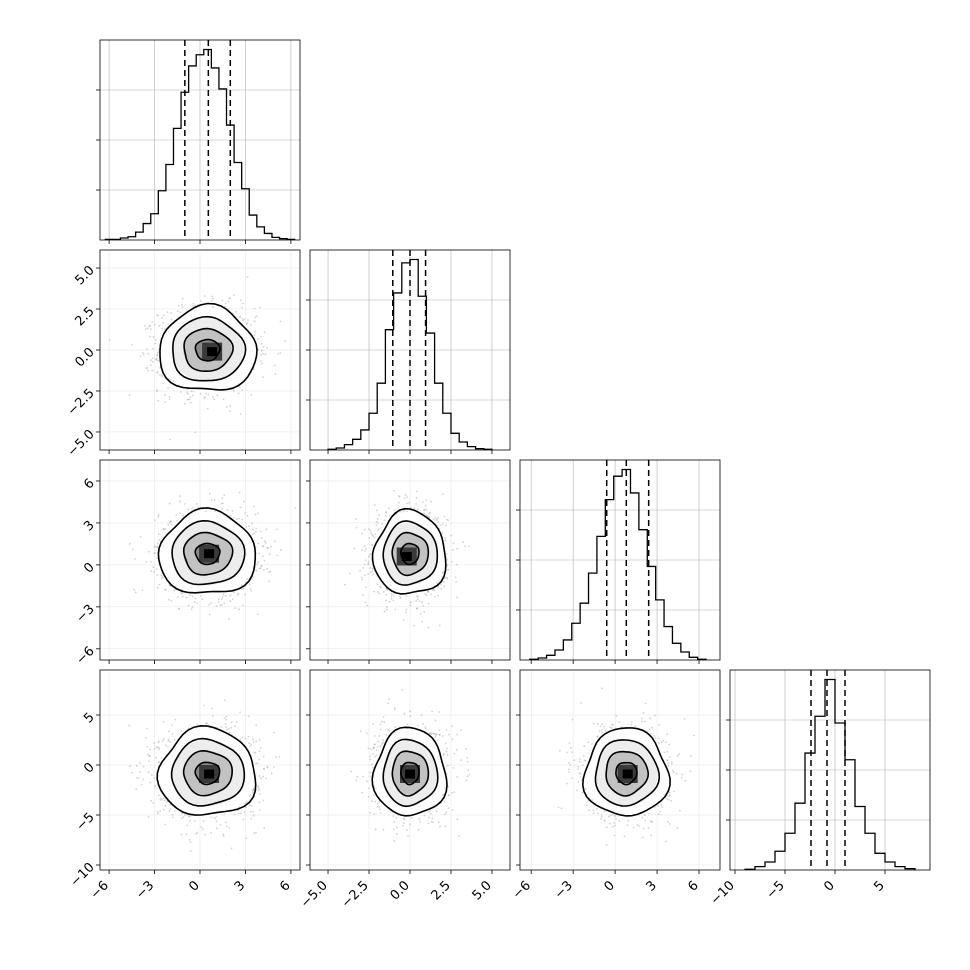  What do you see at coordinates (400, 890) in the screenshot?
I see `x-tick-label: 0.0` at bounding box center [400, 890].